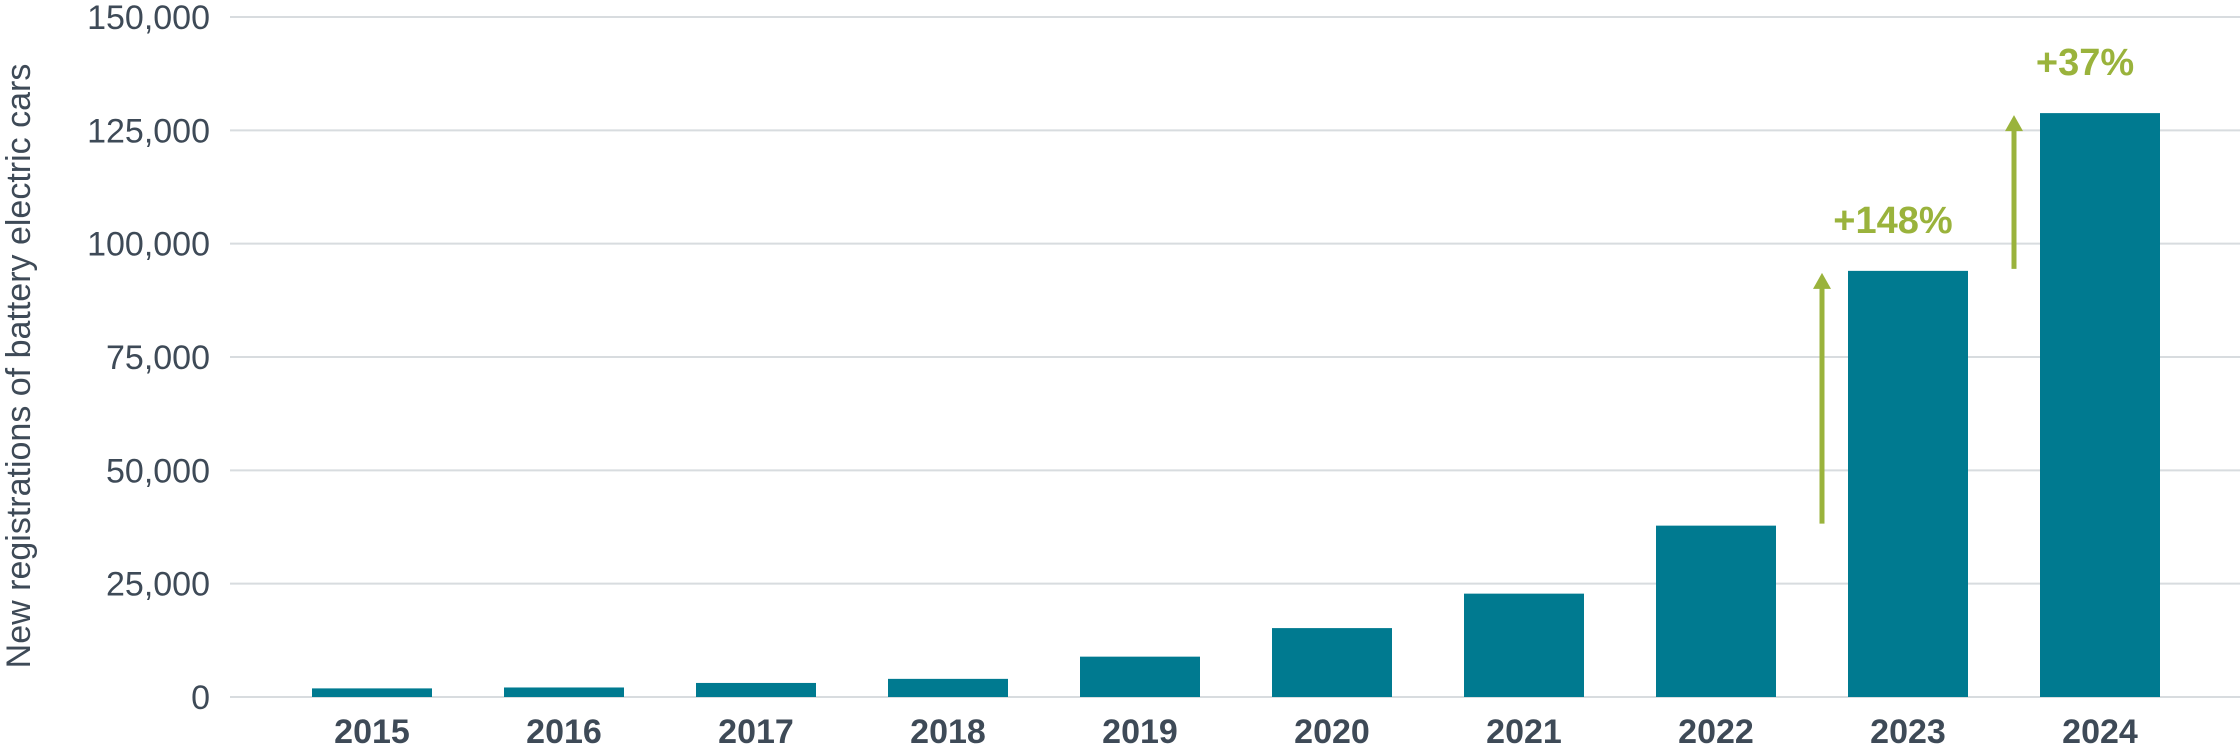 This screenshot has width=2240, height=751. I want to click on bar-2023, so click(1908, 483).